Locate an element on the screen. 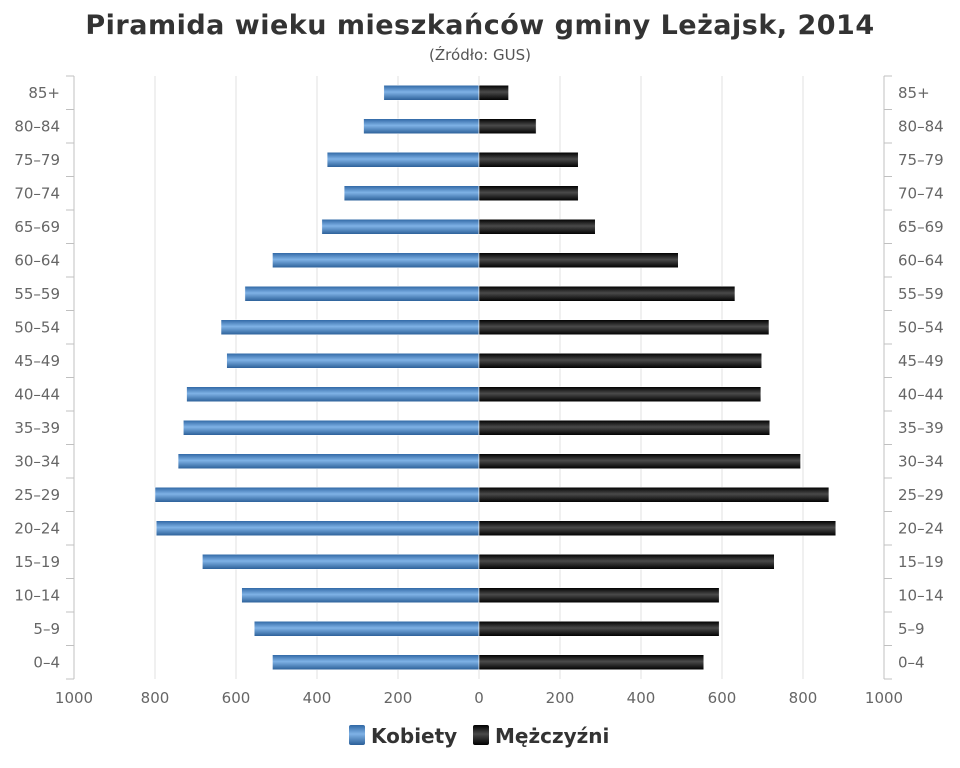  y-category-label-left: 80–84 is located at coordinates (37, 126).